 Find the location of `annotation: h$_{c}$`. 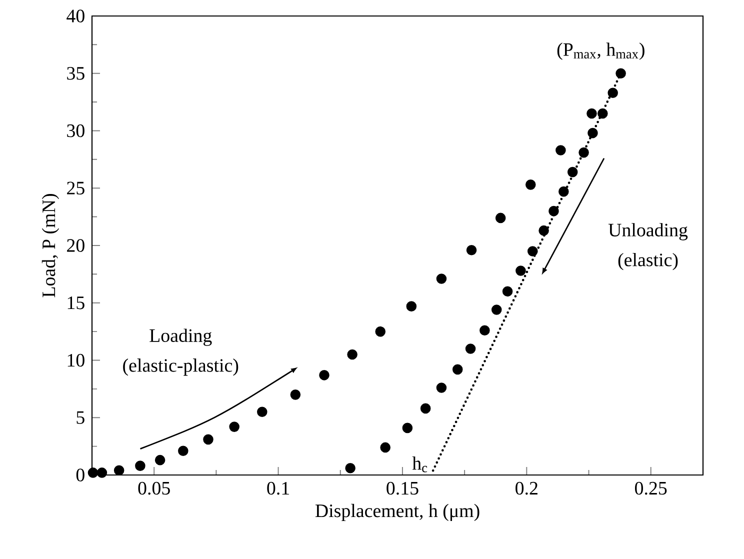

annotation: h$_{c}$ is located at coordinates (420, 464).